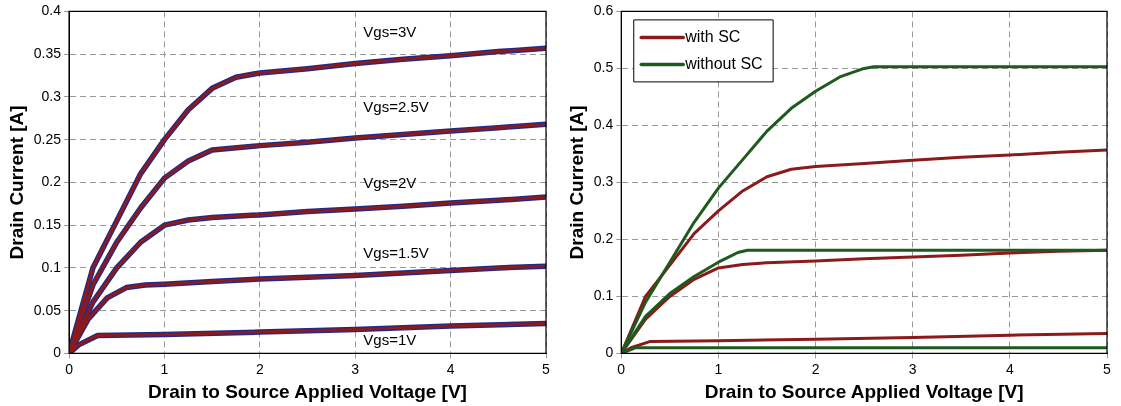 The width and height of the screenshot is (1121, 406). What do you see at coordinates (396, 252) in the screenshot?
I see `annotation: Vgs=1.5V` at bounding box center [396, 252].